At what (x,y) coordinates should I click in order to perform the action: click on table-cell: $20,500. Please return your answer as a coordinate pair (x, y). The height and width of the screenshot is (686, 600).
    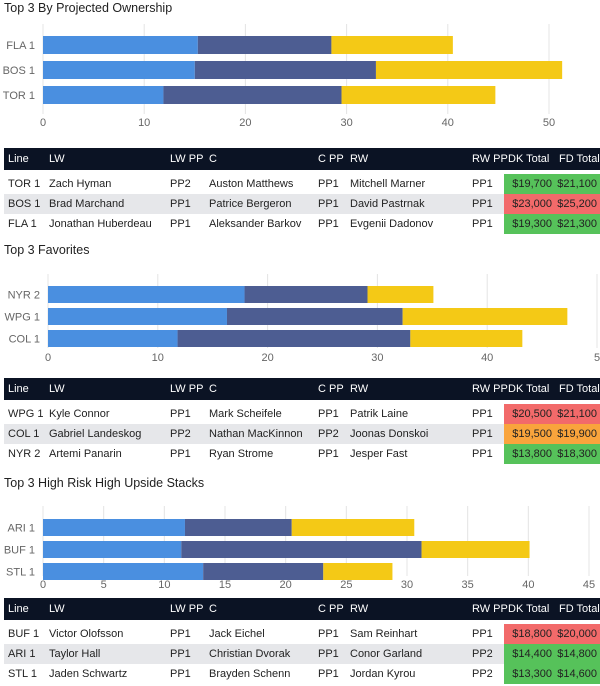
    Looking at the image, I should click on (529, 412).